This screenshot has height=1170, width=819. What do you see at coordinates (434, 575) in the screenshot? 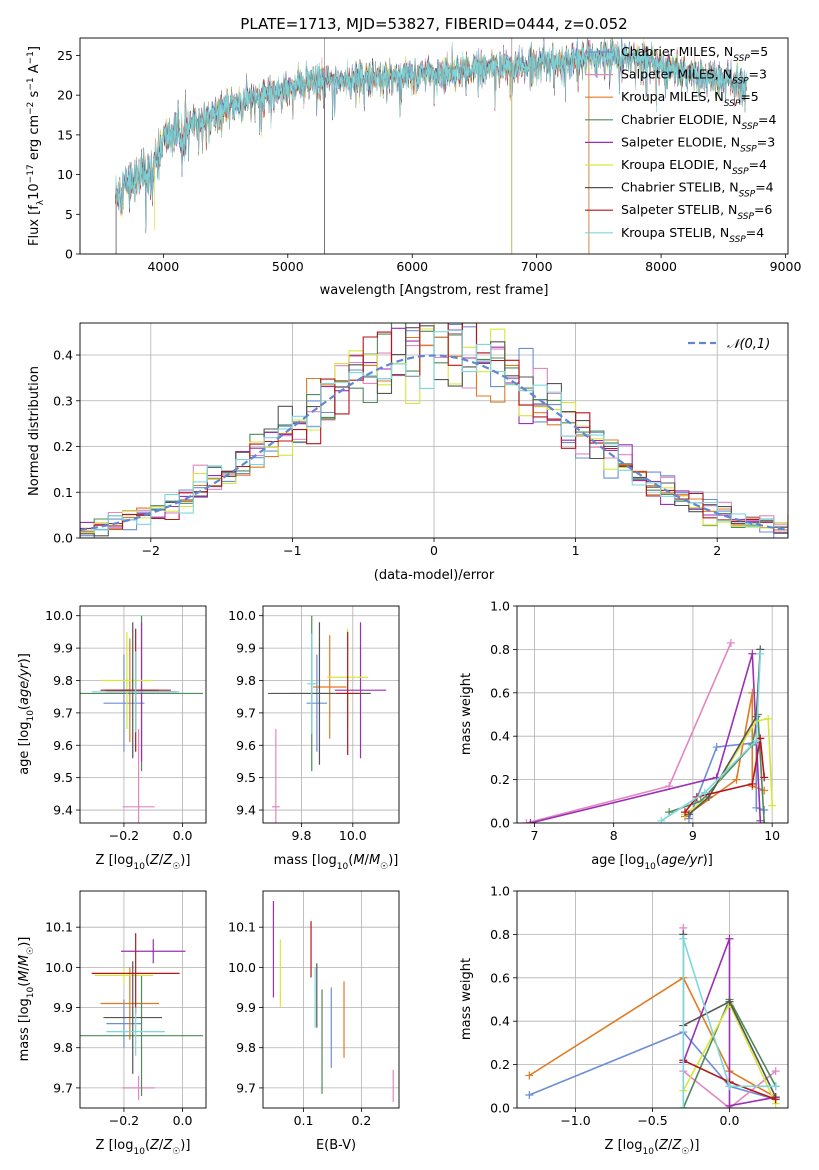
I see `residuals-xlabel: (data-model)/error` at bounding box center [434, 575].